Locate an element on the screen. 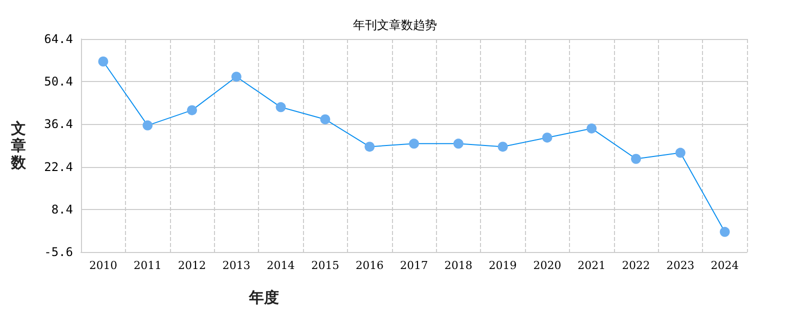 The image size is (790, 330). y-tick-label: 64.4 is located at coordinates (58, 39).